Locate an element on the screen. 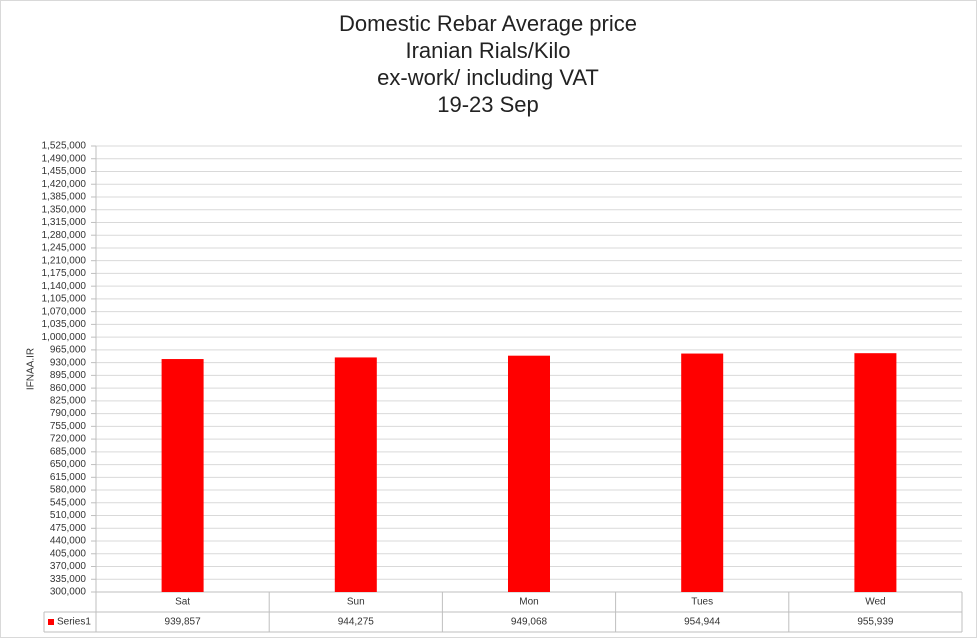 The height and width of the screenshot is (638, 977). y-tick-label: 1,105,000 is located at coordinates (64, 299).